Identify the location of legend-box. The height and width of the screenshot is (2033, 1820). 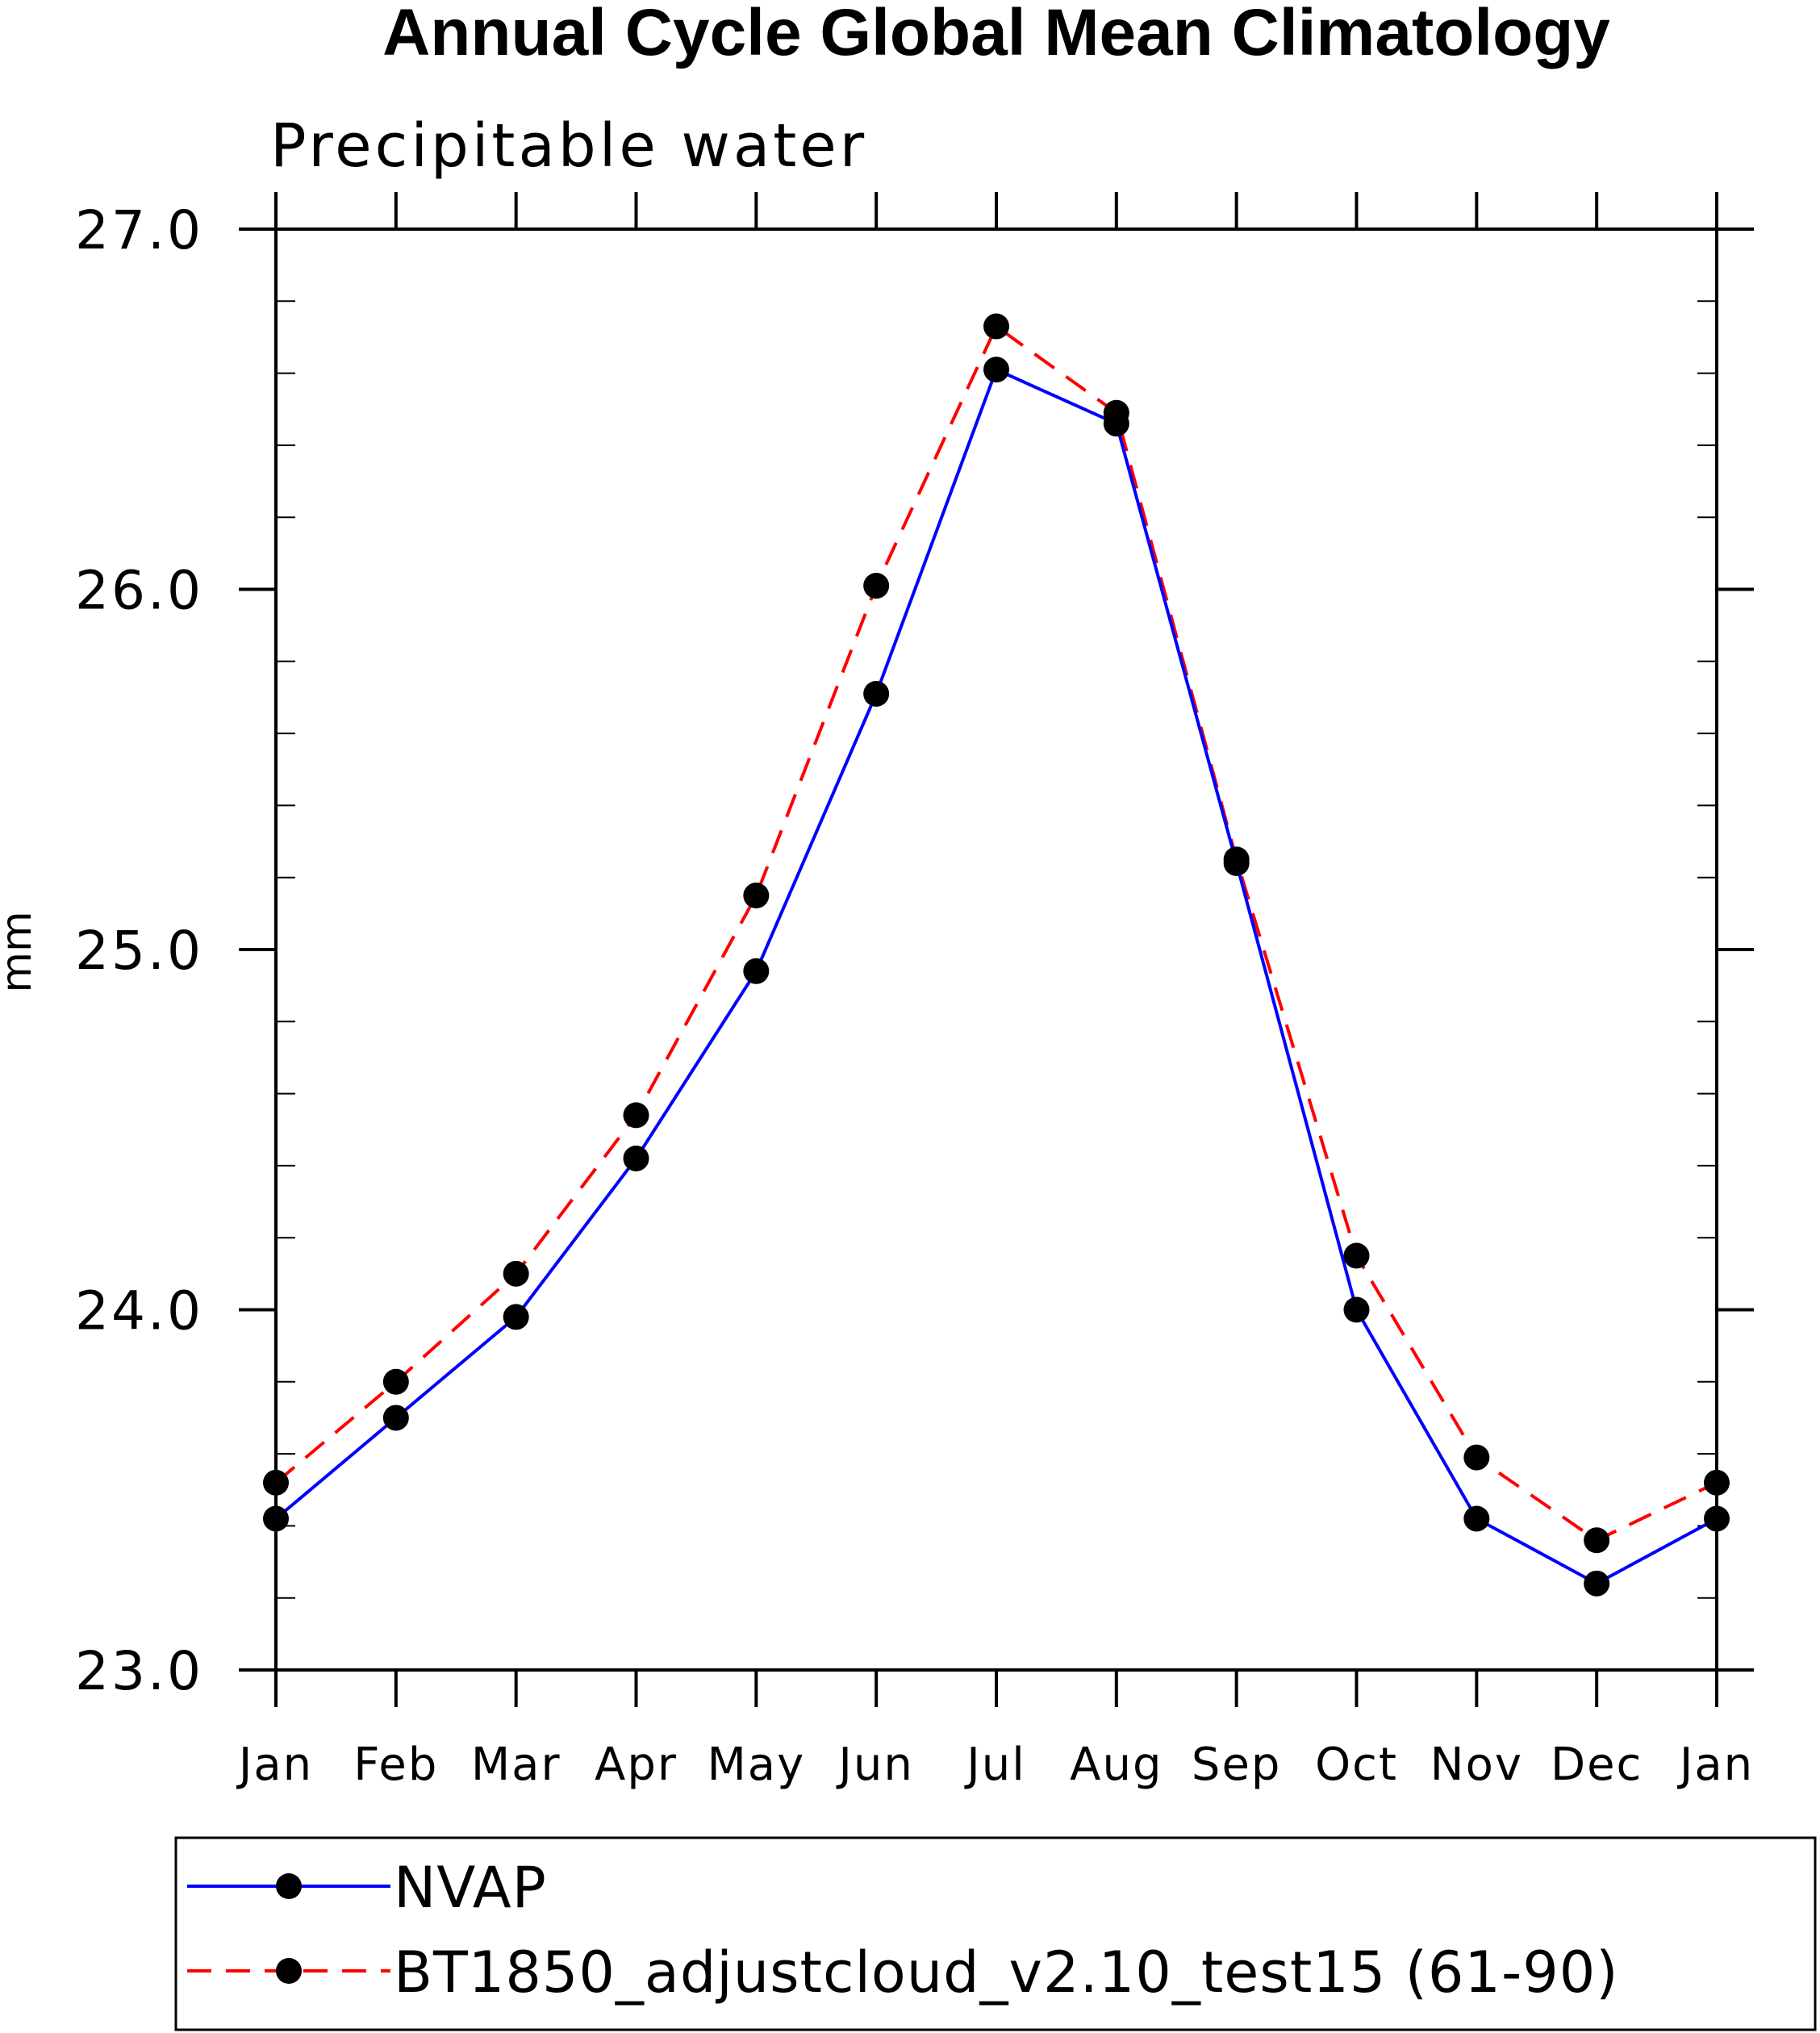
(995, 1933).